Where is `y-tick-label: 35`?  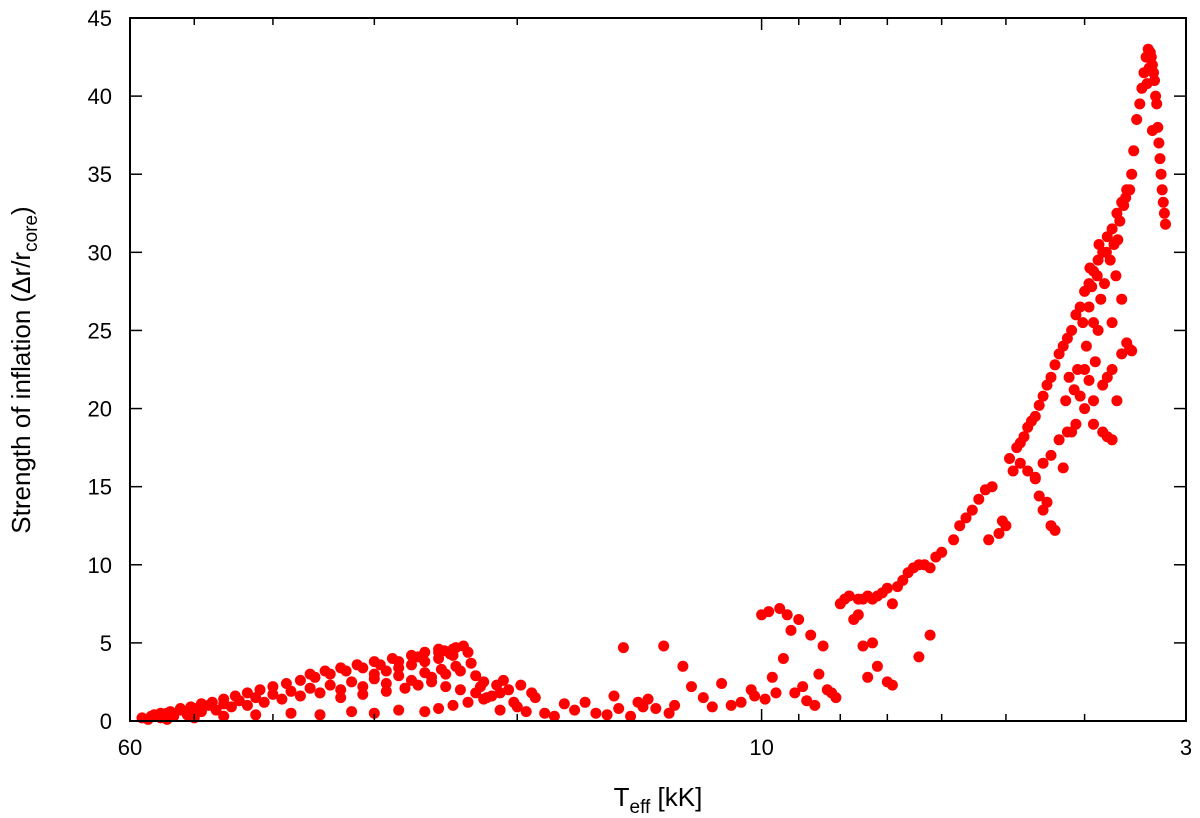 y-tick-label: 35 is located at coordinates (100, 174).